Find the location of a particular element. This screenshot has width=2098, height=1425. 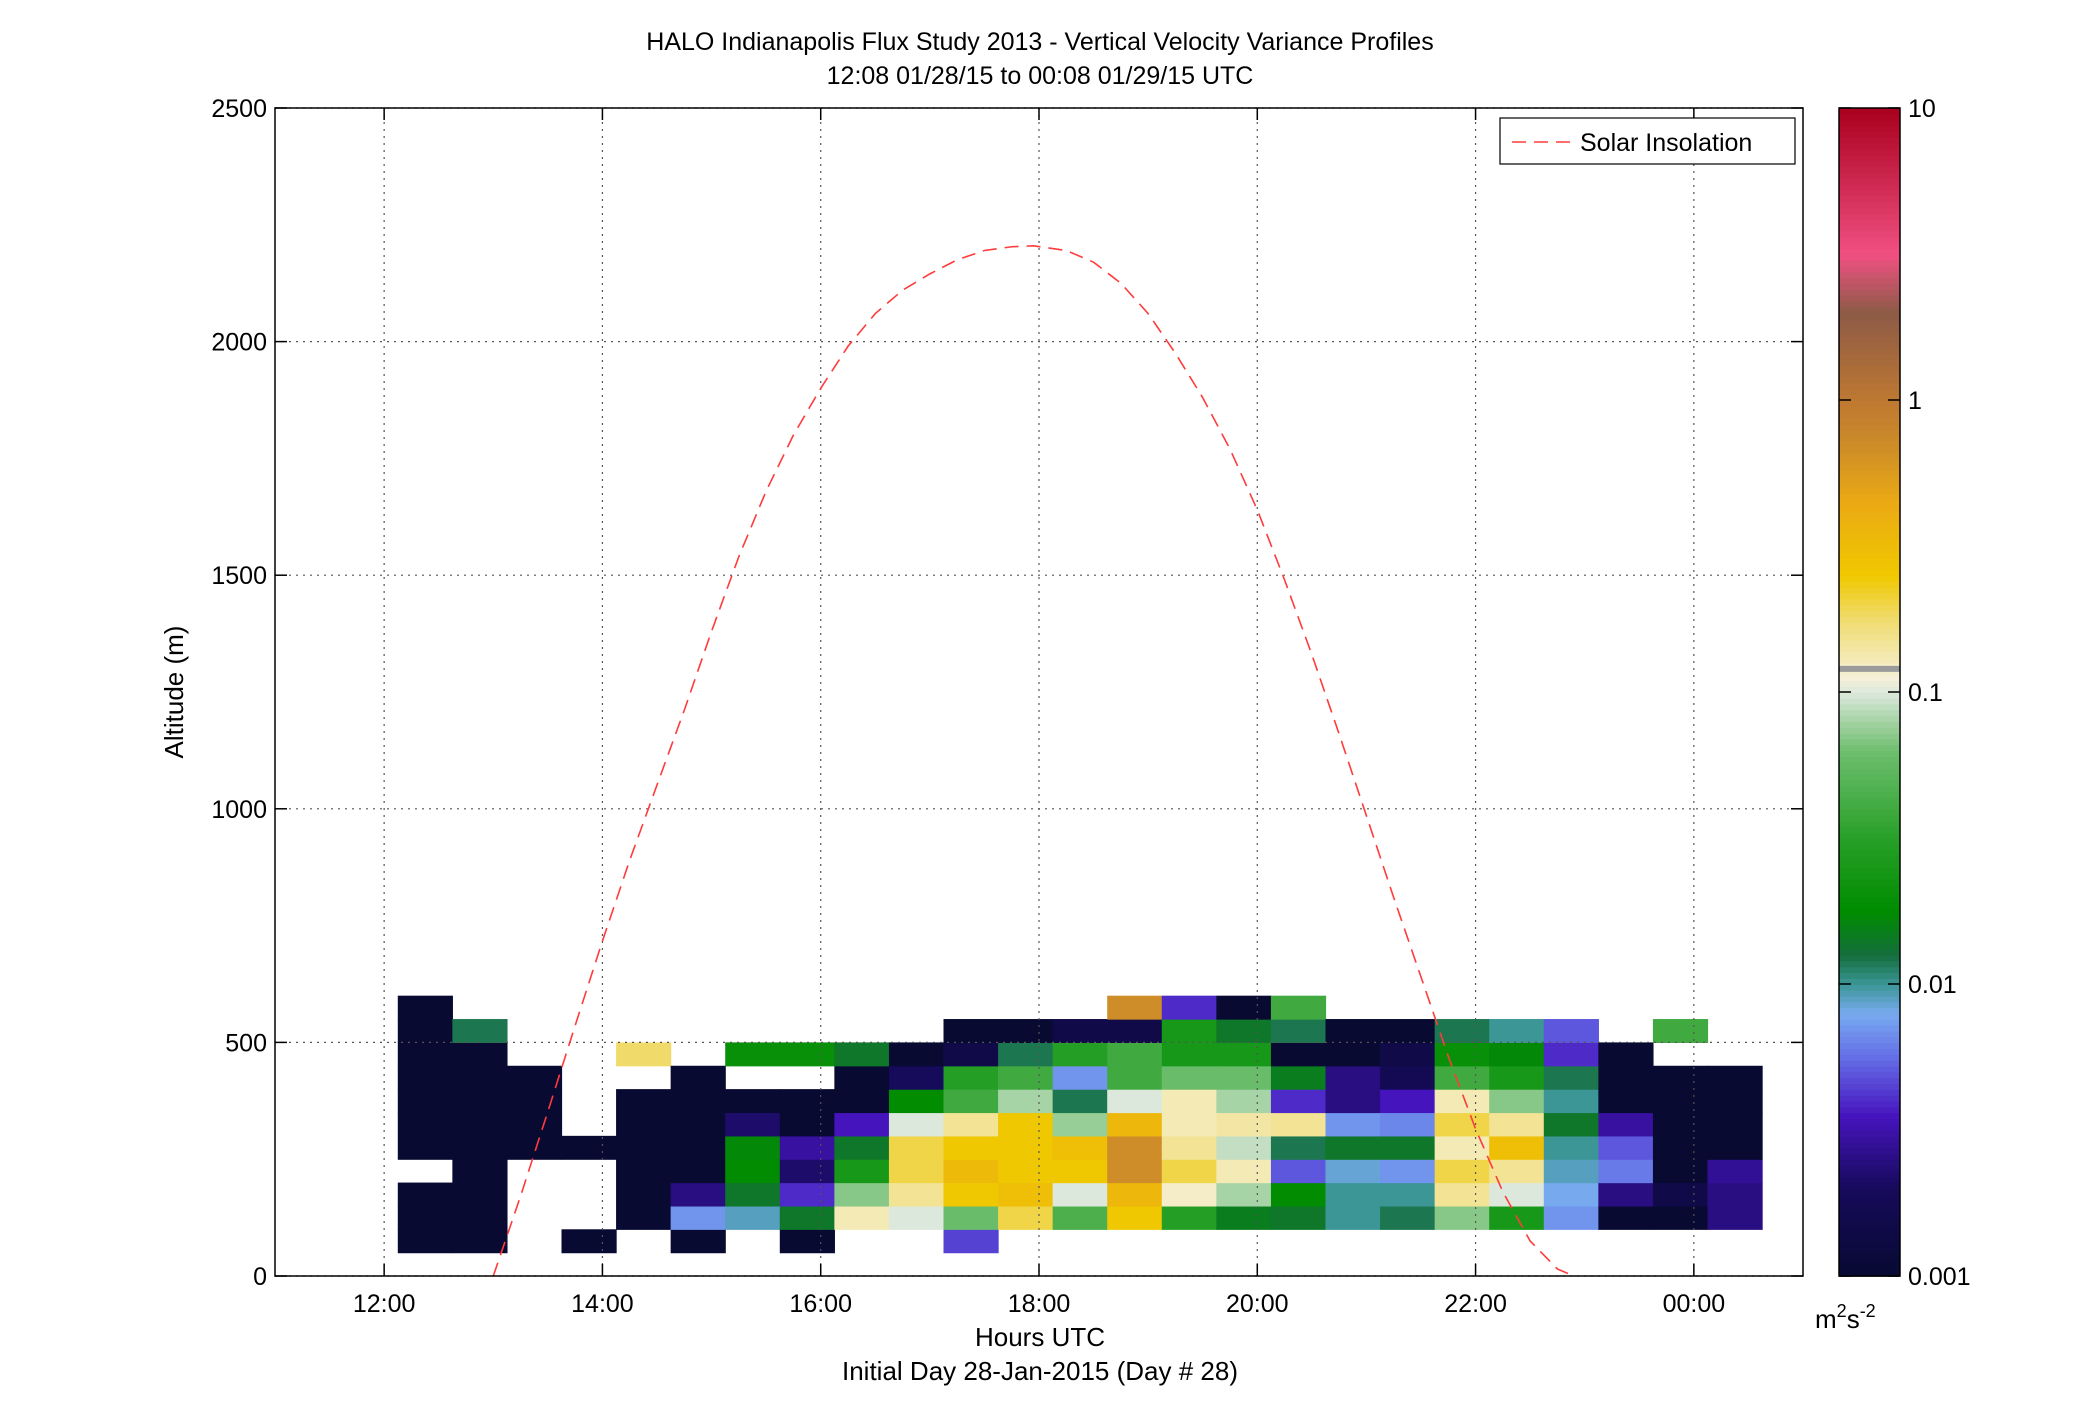

colorbar-tick-label: 0.01 is located at coordinates (1932, 985).